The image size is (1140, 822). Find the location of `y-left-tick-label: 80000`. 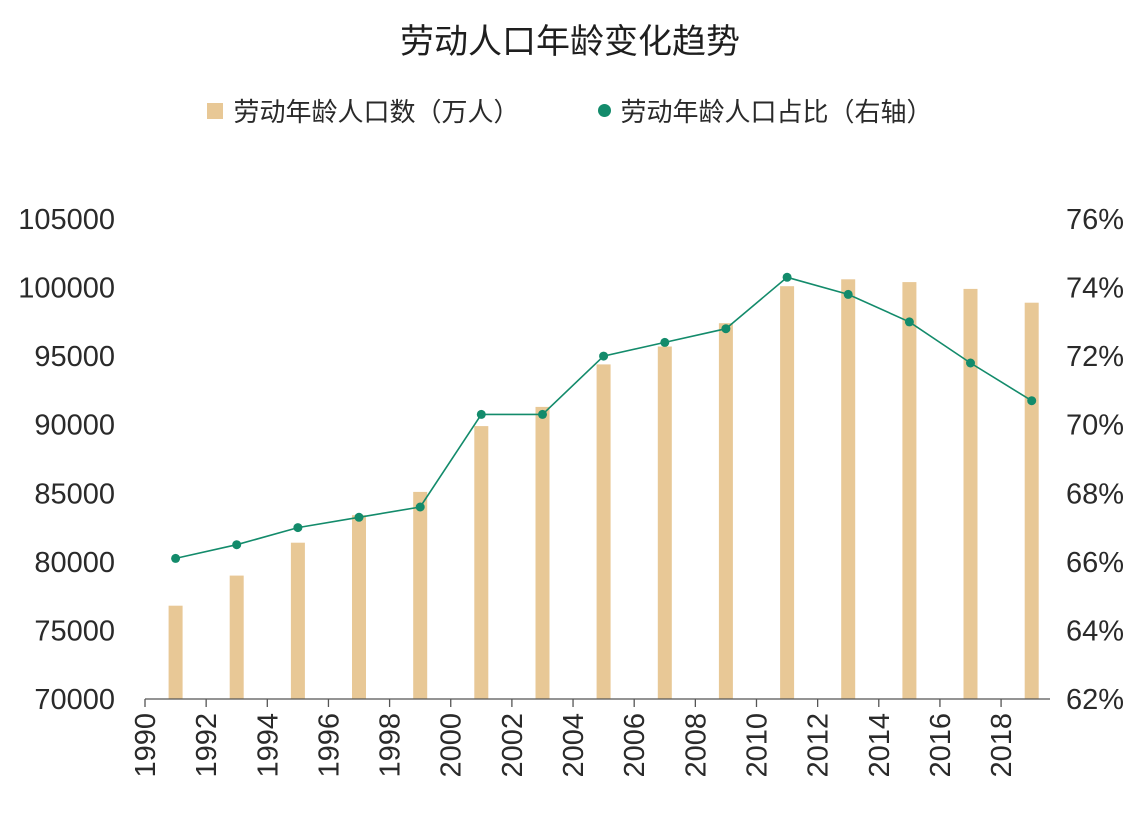

y-left-tick-label: 80000 is located at coordinates (74, 563).